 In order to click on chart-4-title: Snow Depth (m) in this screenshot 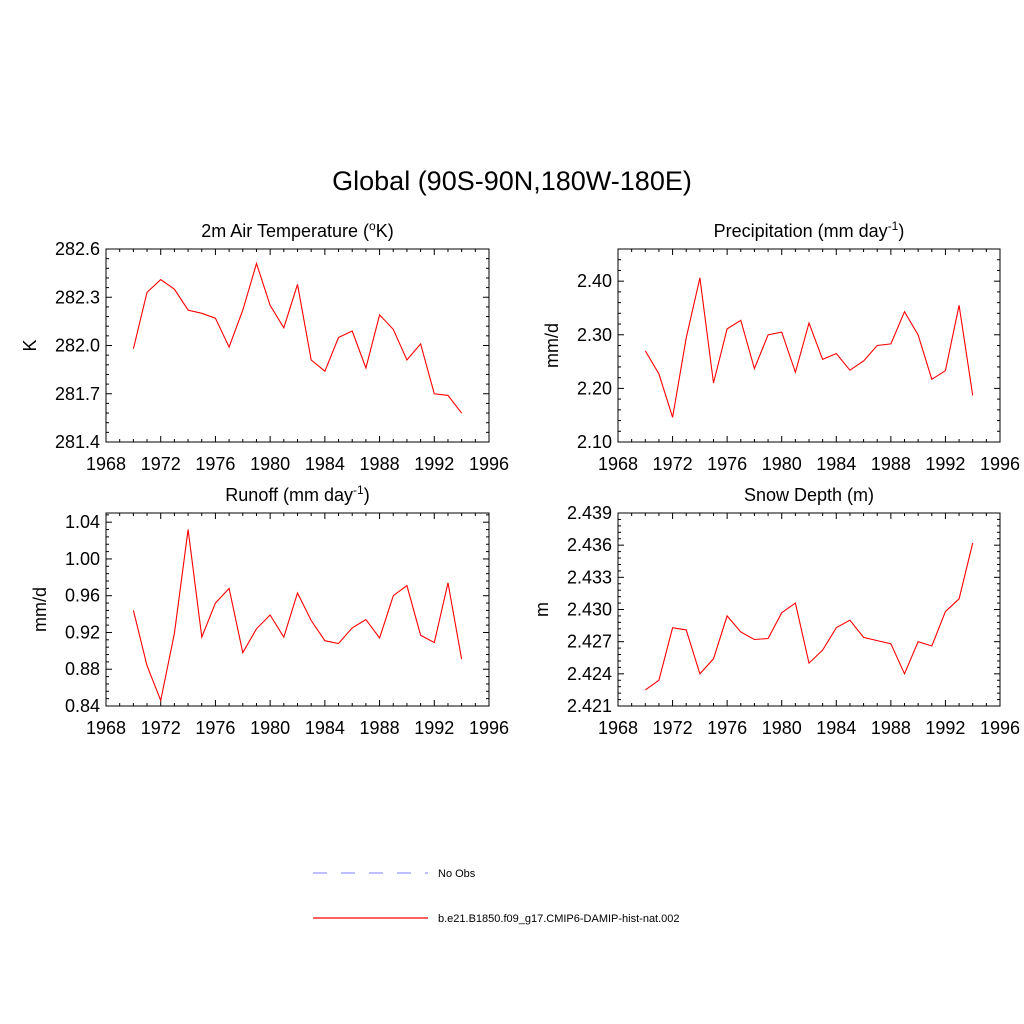, I will do `click(809, 495)`.